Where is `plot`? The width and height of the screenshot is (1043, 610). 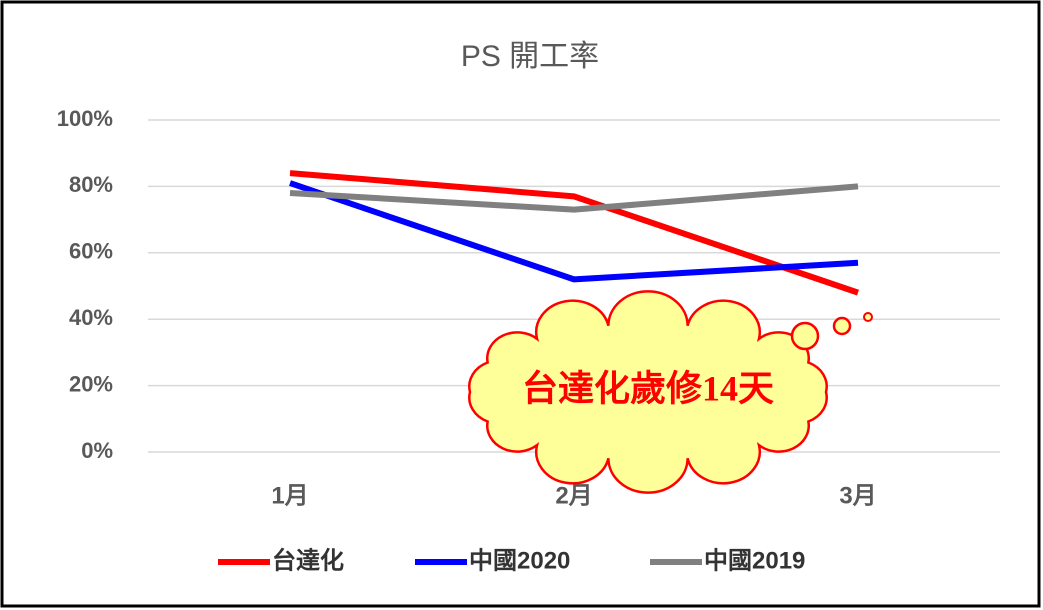
plot is located at coordinates (574, 233).